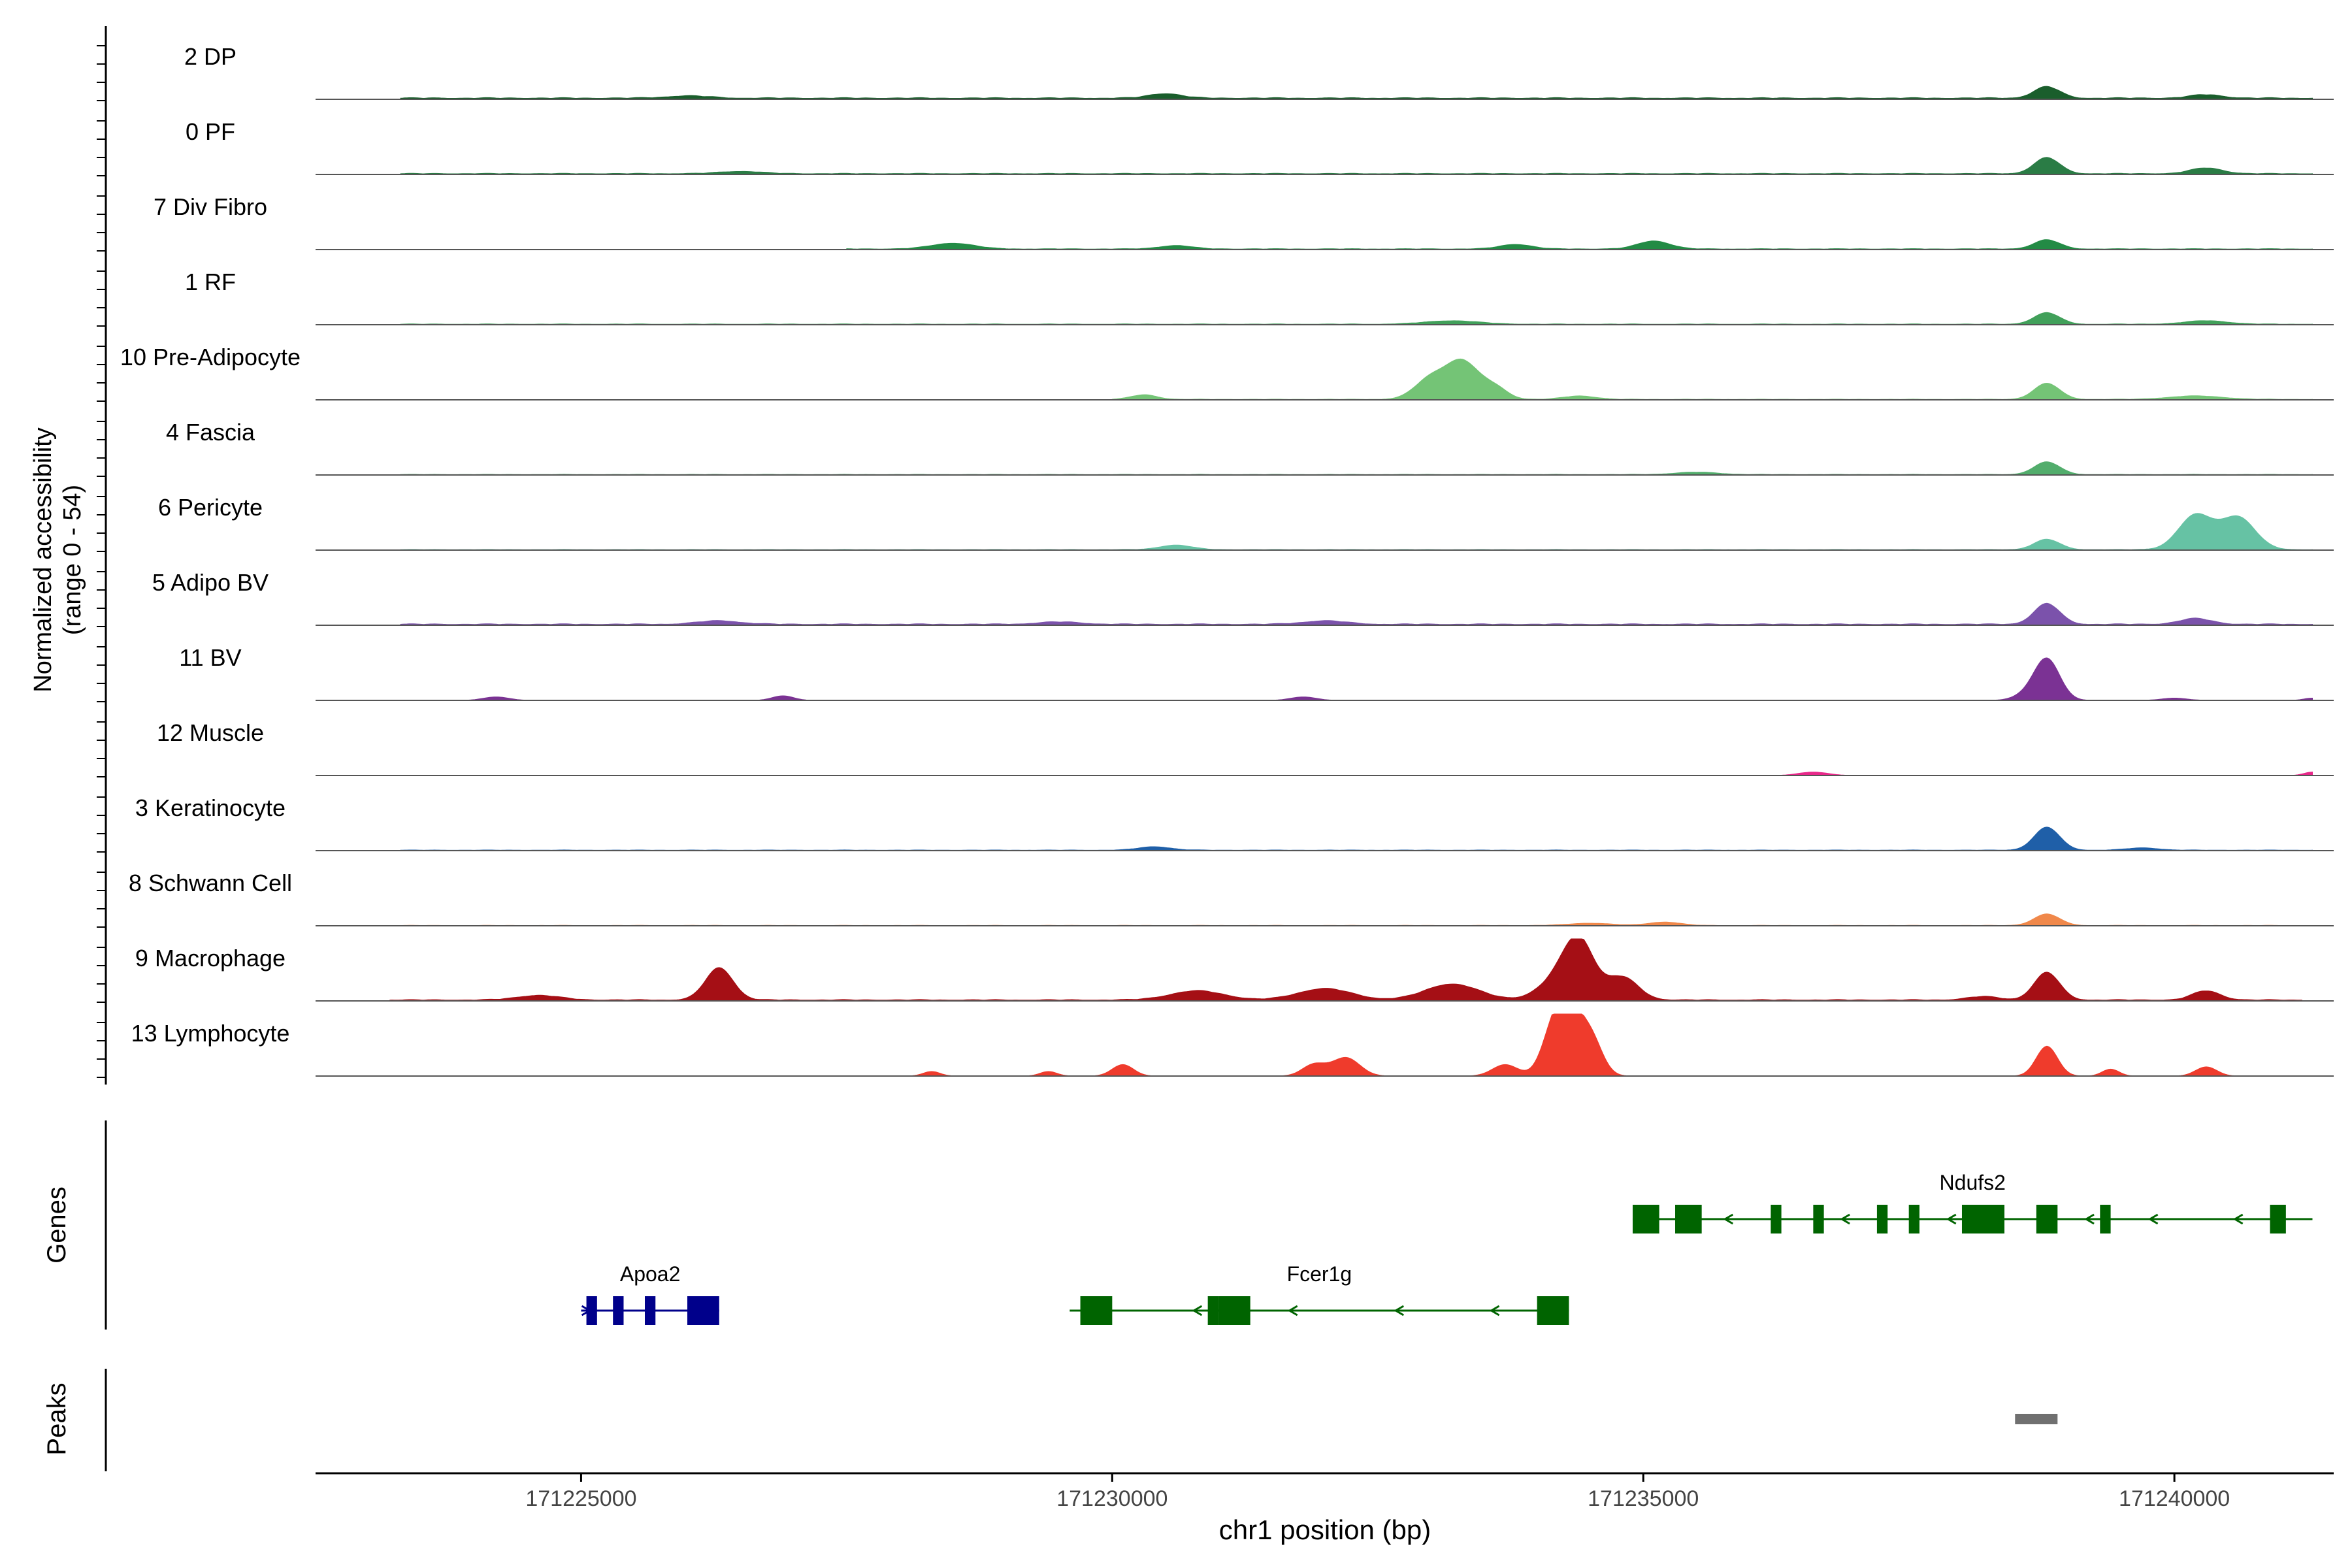 Image resolution: width=2352 pixels, height=1568 pixels. What do you see at coordinates (210, 807) in the screenshot?
I see `track-label: 3 Keratinocyte` at bounding box center [210, 807].